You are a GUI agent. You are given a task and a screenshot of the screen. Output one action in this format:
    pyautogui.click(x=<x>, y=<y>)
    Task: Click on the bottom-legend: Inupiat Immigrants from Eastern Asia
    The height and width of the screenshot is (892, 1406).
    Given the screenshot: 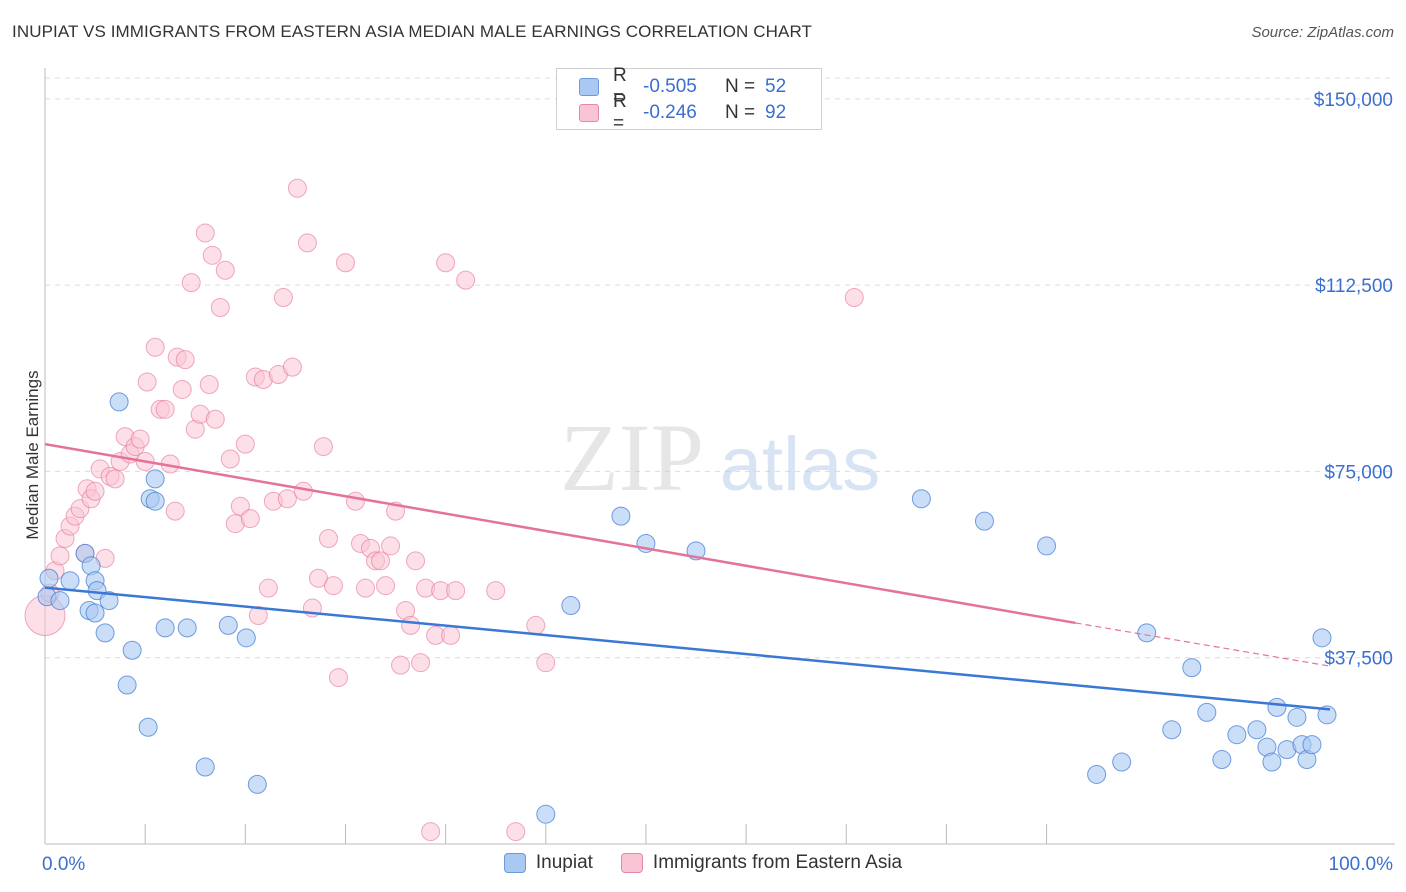 What is the action you would take?
    pyautogui.click(x=703, y=863)
    